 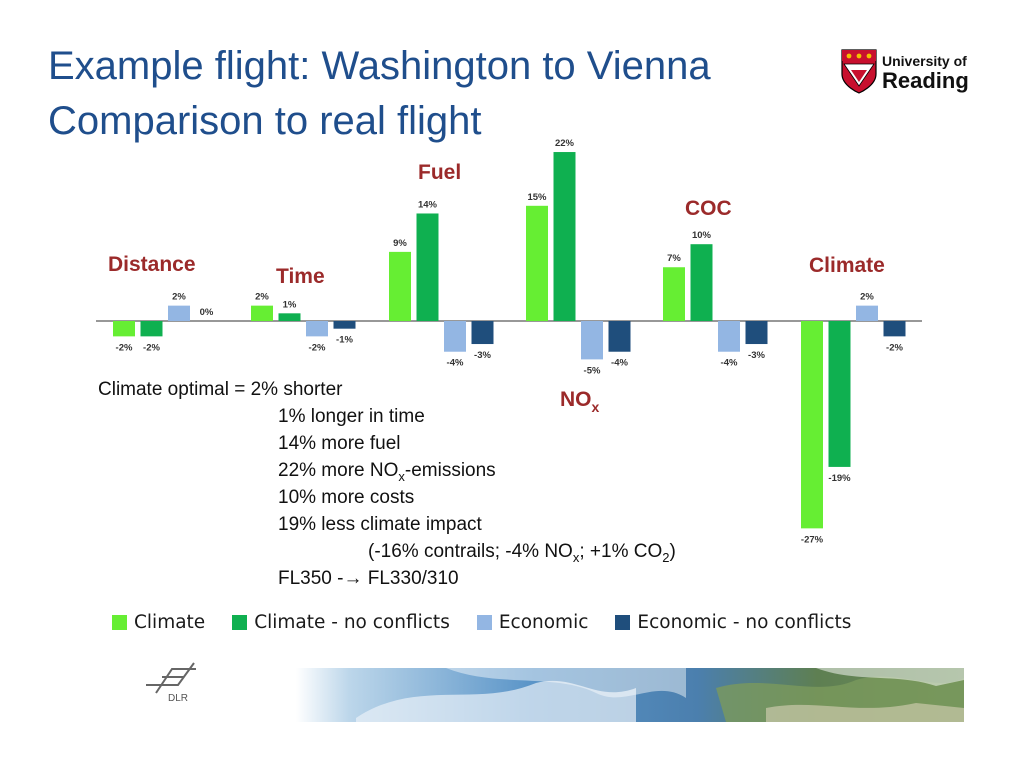 I want to click on data-label: 15%, so click(x=537, y=197).